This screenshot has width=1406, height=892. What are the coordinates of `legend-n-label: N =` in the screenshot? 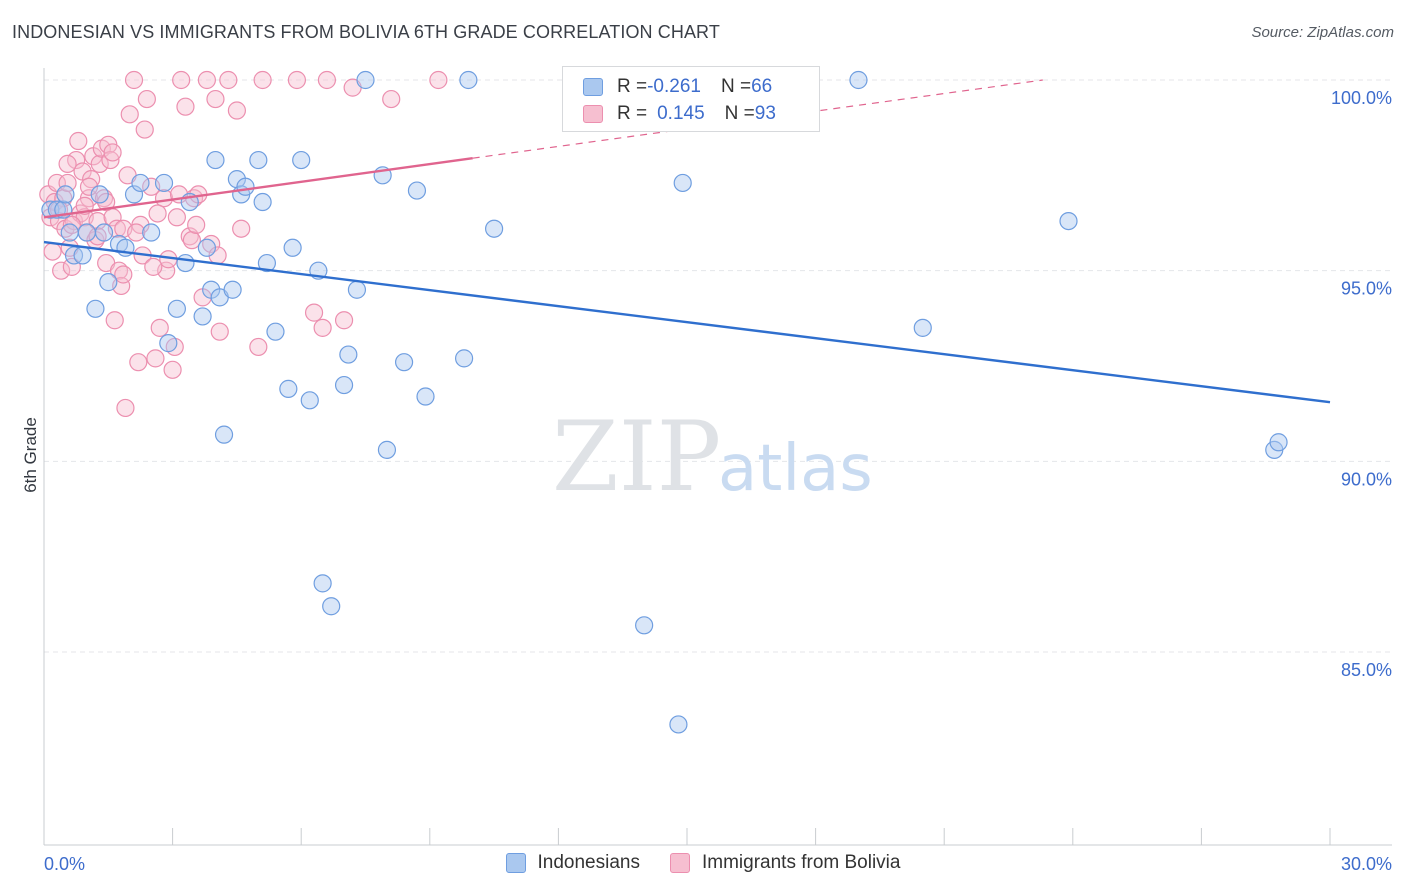 It's located at (736, 86).